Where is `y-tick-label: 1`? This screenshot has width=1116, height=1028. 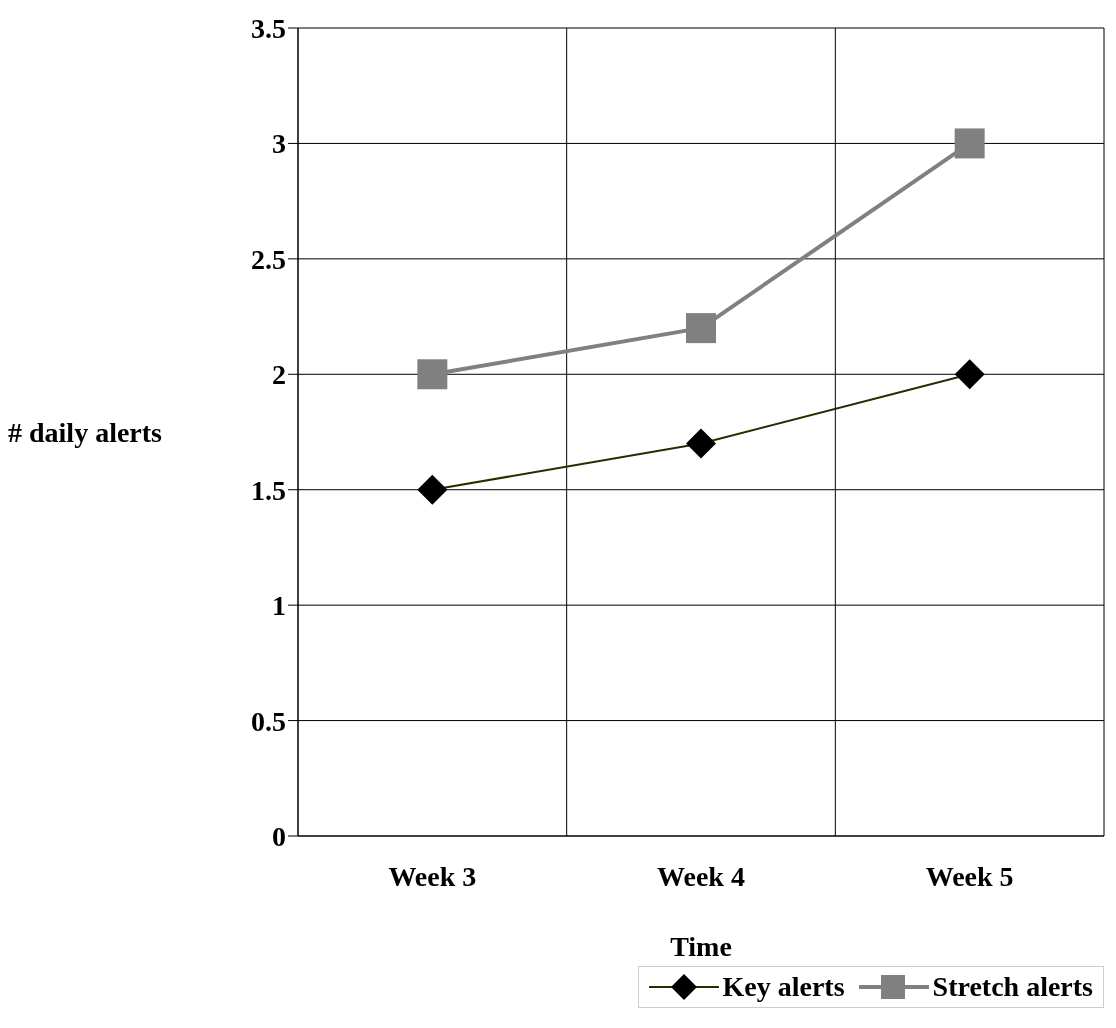
y-tick-label: 1 is located at coordinates (279, 606).